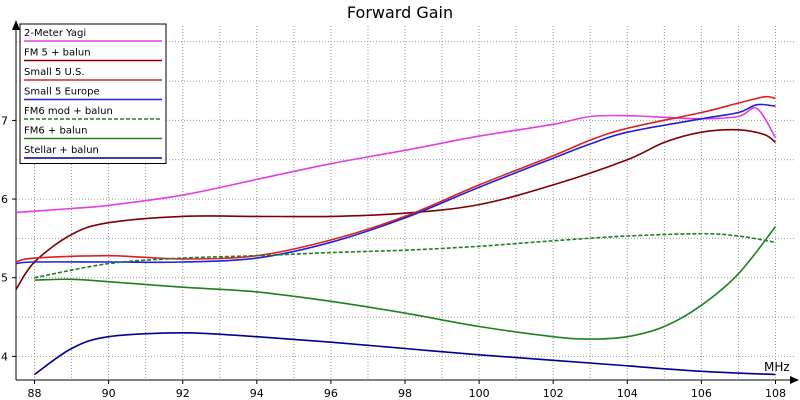 Image resolution: width=800 pixels, height=400 pixels. Describe the element at coordinates (55, 33) in the screenshot. I see `legend-label: 2-Meter Yagi` at that location.